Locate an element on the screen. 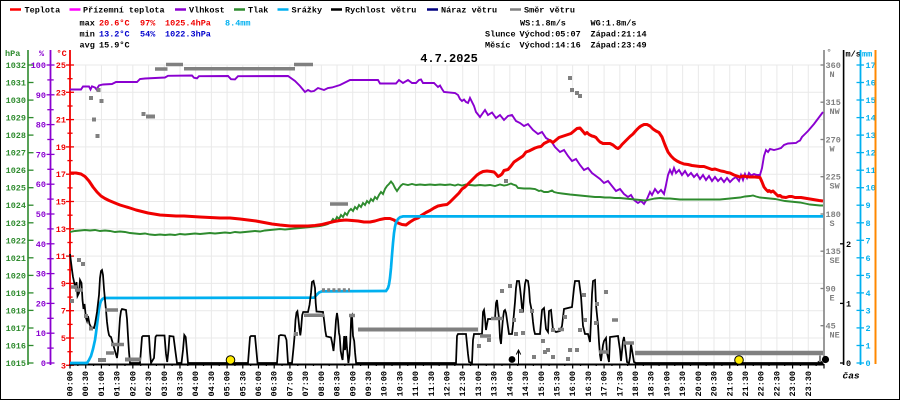 Image resolution: width=900 pixels, height=400 pixels. svg-text: 16 is located at coordinates (871, 84).